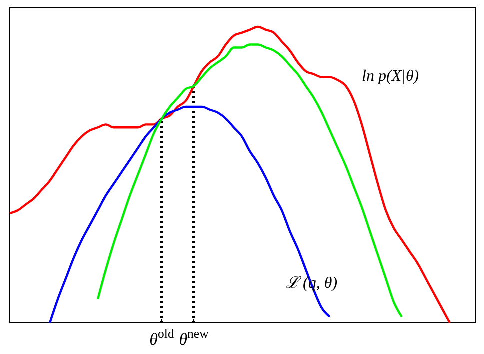 This screenshot has width=484, height=354. What do you see at coordinates (194, 338) in the screenshot?
I see `x-tick-label: θ$^{new}$` at bounding box center [194, 338].